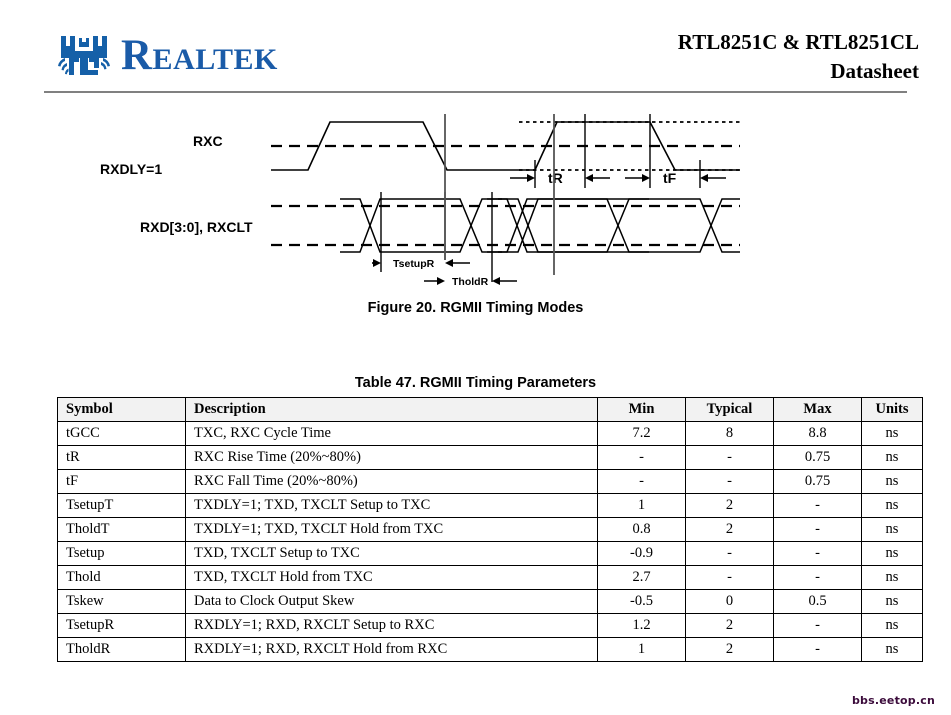 The image size is (951, 715). Describe the element at coordinates (475, 92) in the screenshot. I see `header-divider` at that location.